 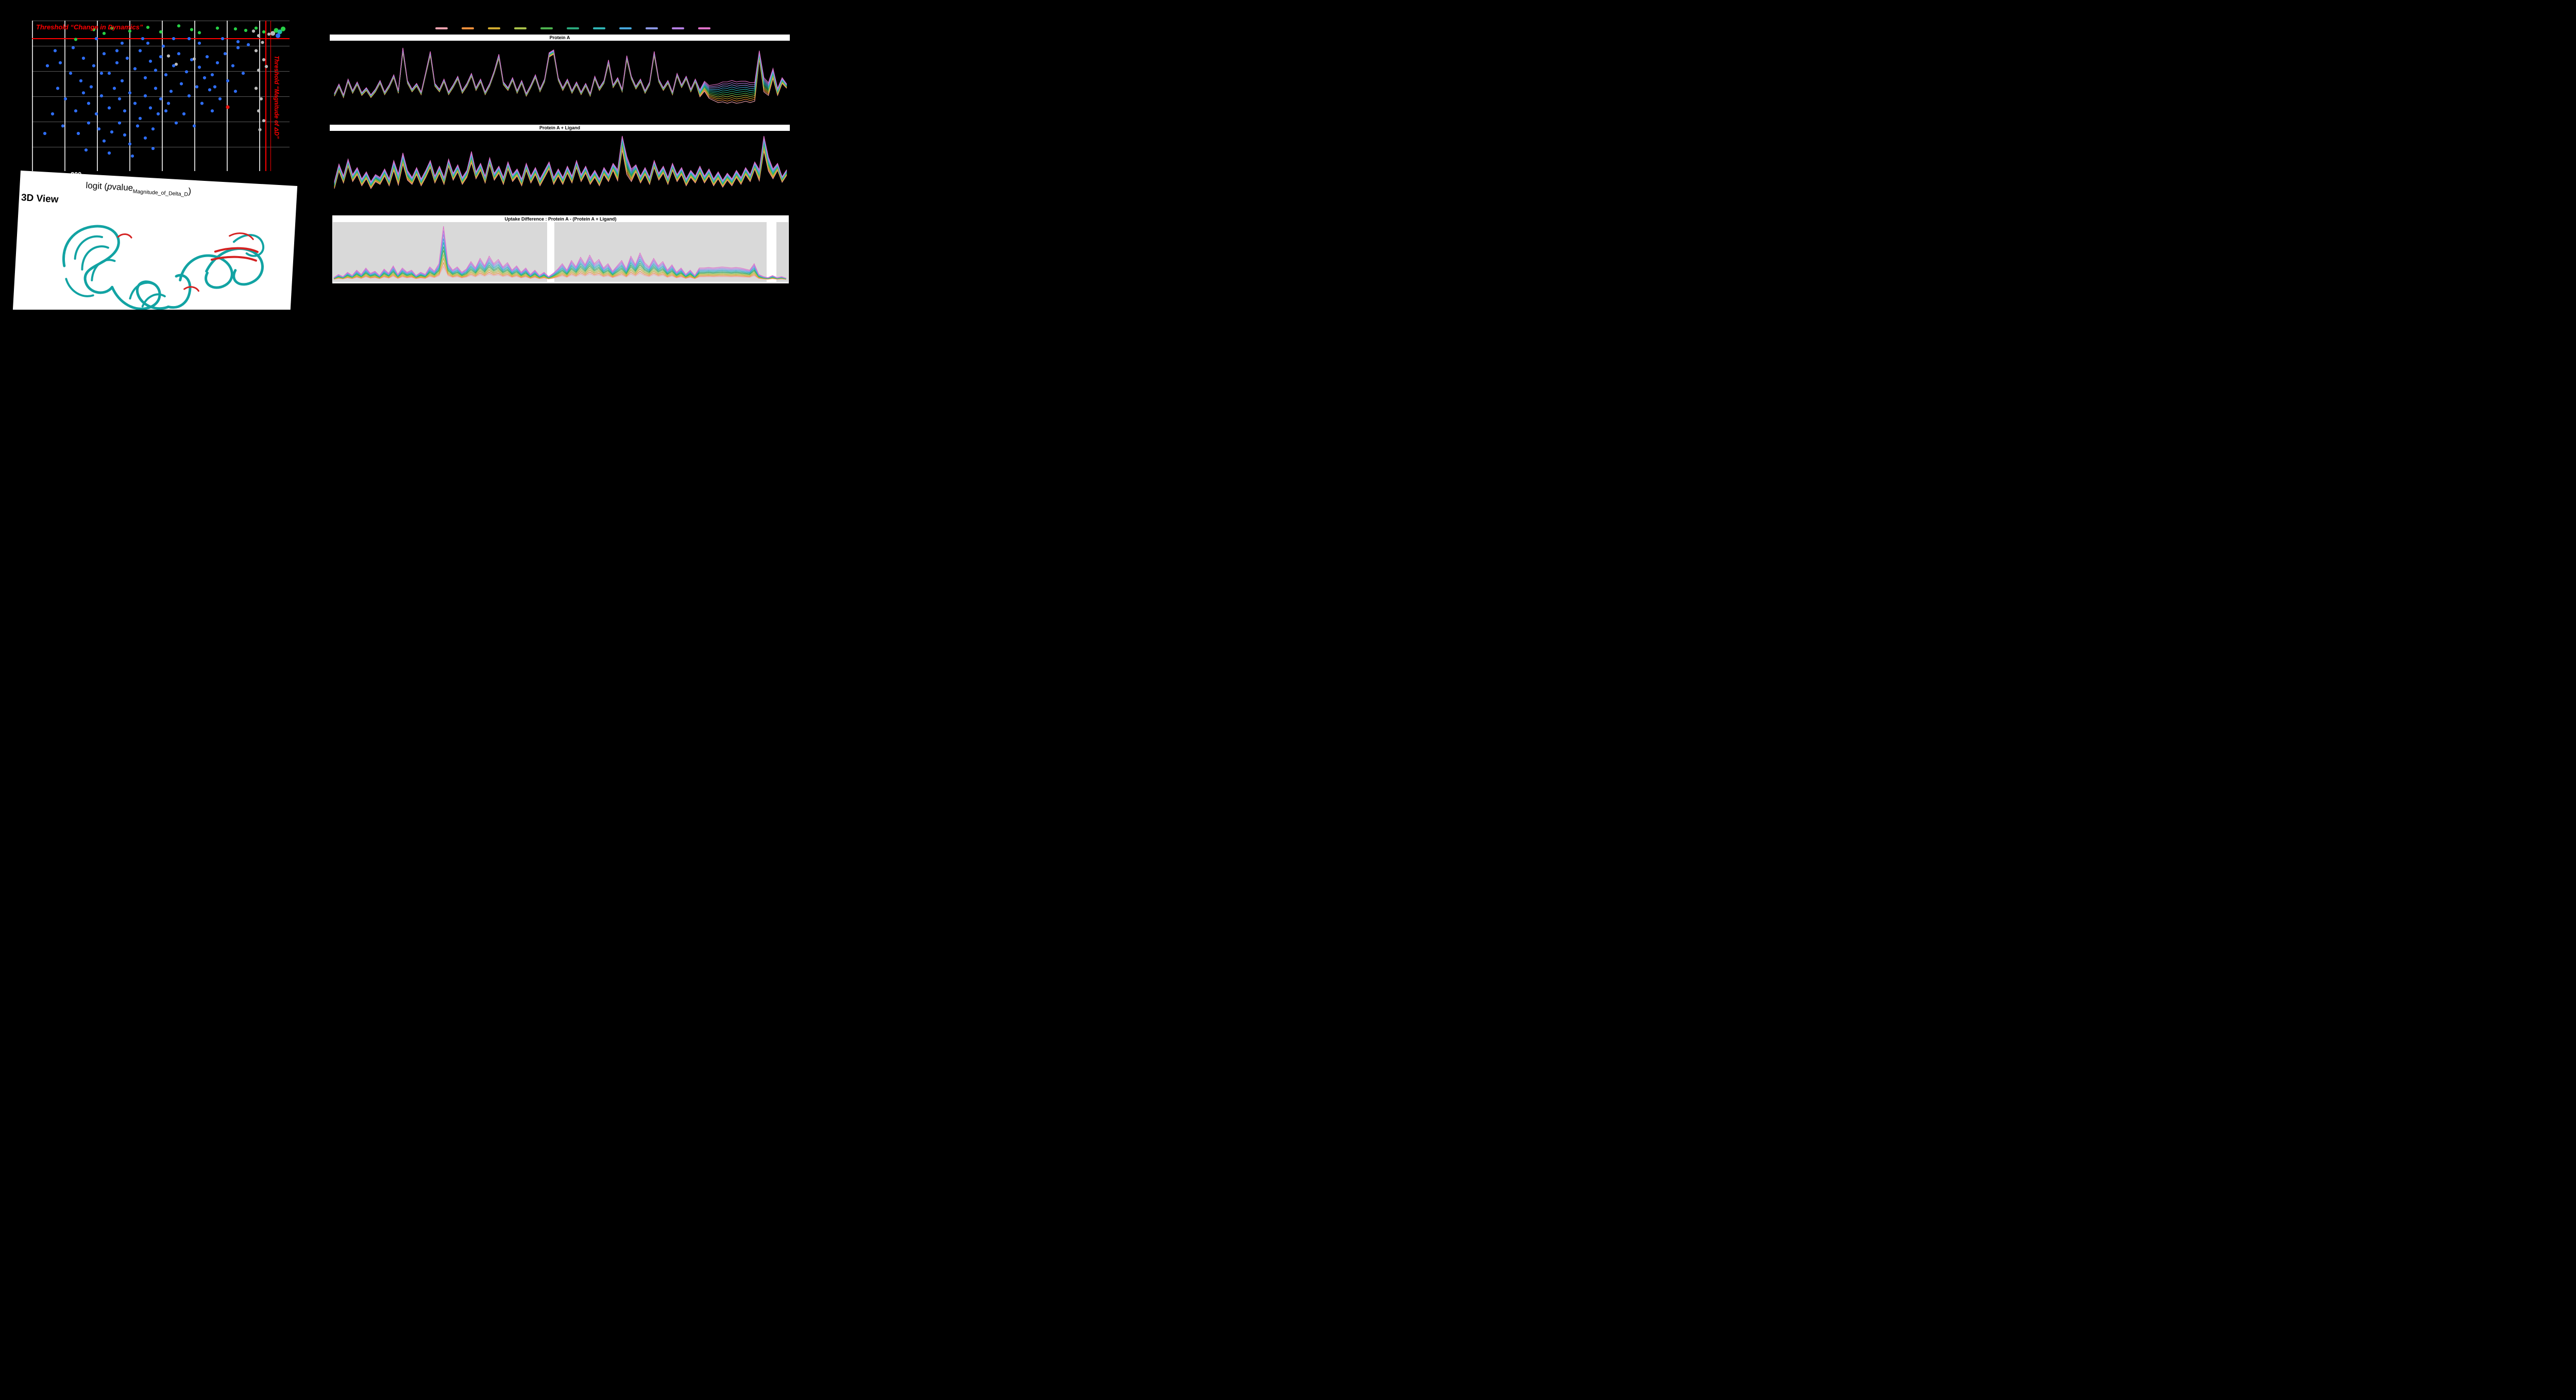 What do you see at coordinates (560, 81) in the screenshot?
I see `uptake-chart-protein-a` at bounding box center [560, 81].